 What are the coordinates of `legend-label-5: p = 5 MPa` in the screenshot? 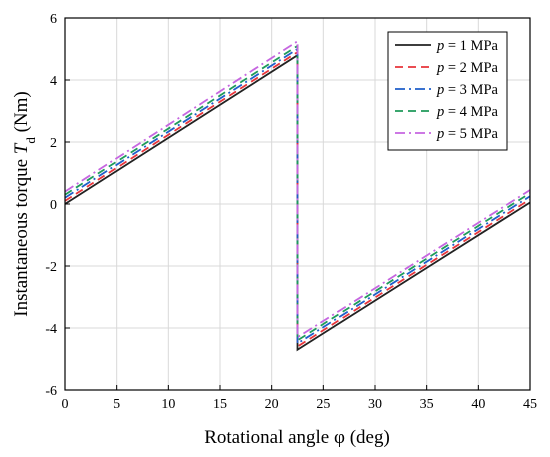 It's located at (467, 134).